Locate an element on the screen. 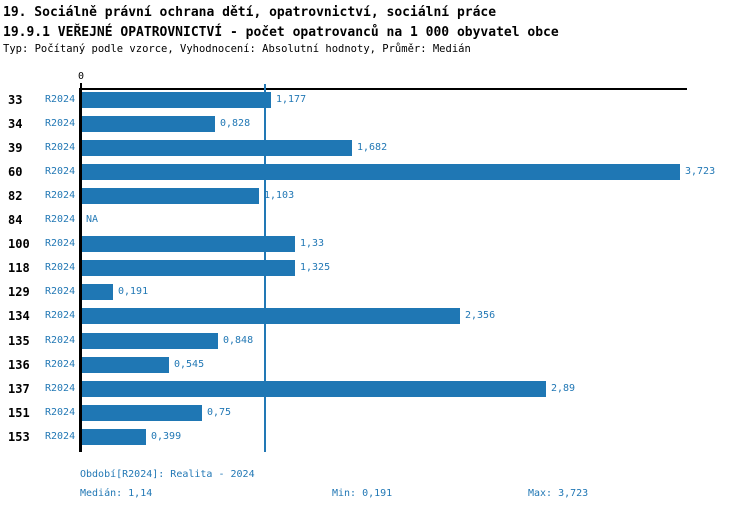 The height and width of the screenshot is (512, 750). chart-row: 153 R2024 0,399 is located at coordinates (375, 437).